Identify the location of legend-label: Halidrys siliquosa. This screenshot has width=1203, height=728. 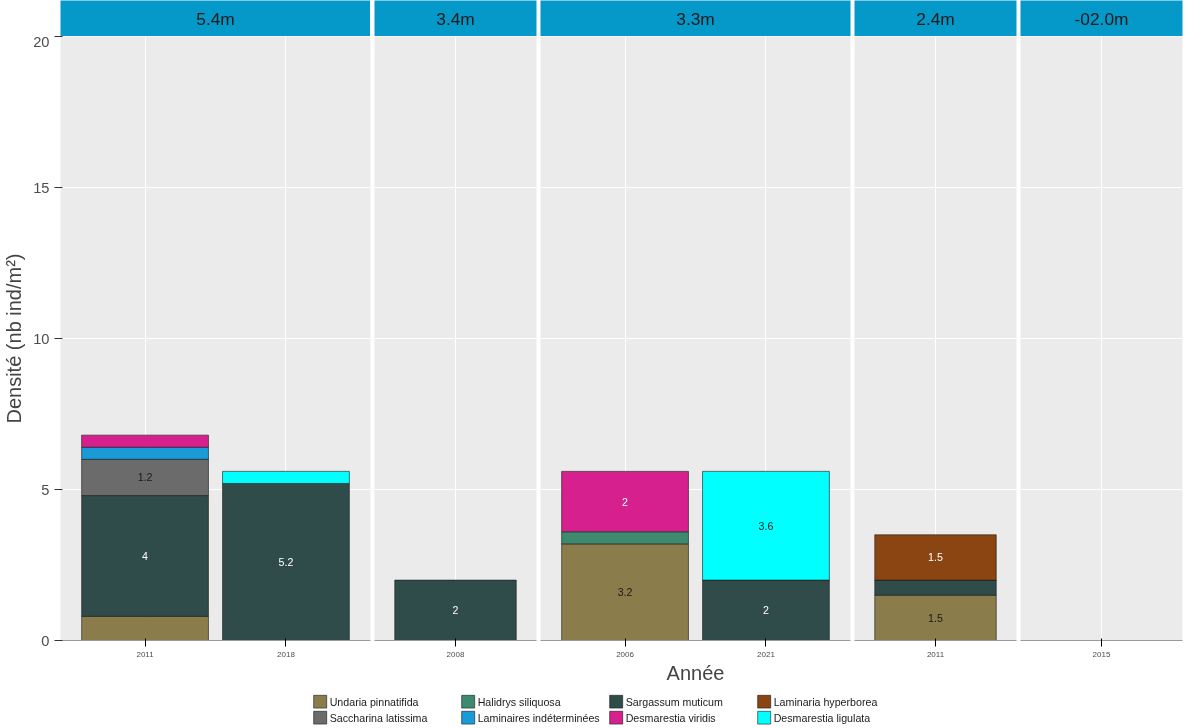
(519, 701).